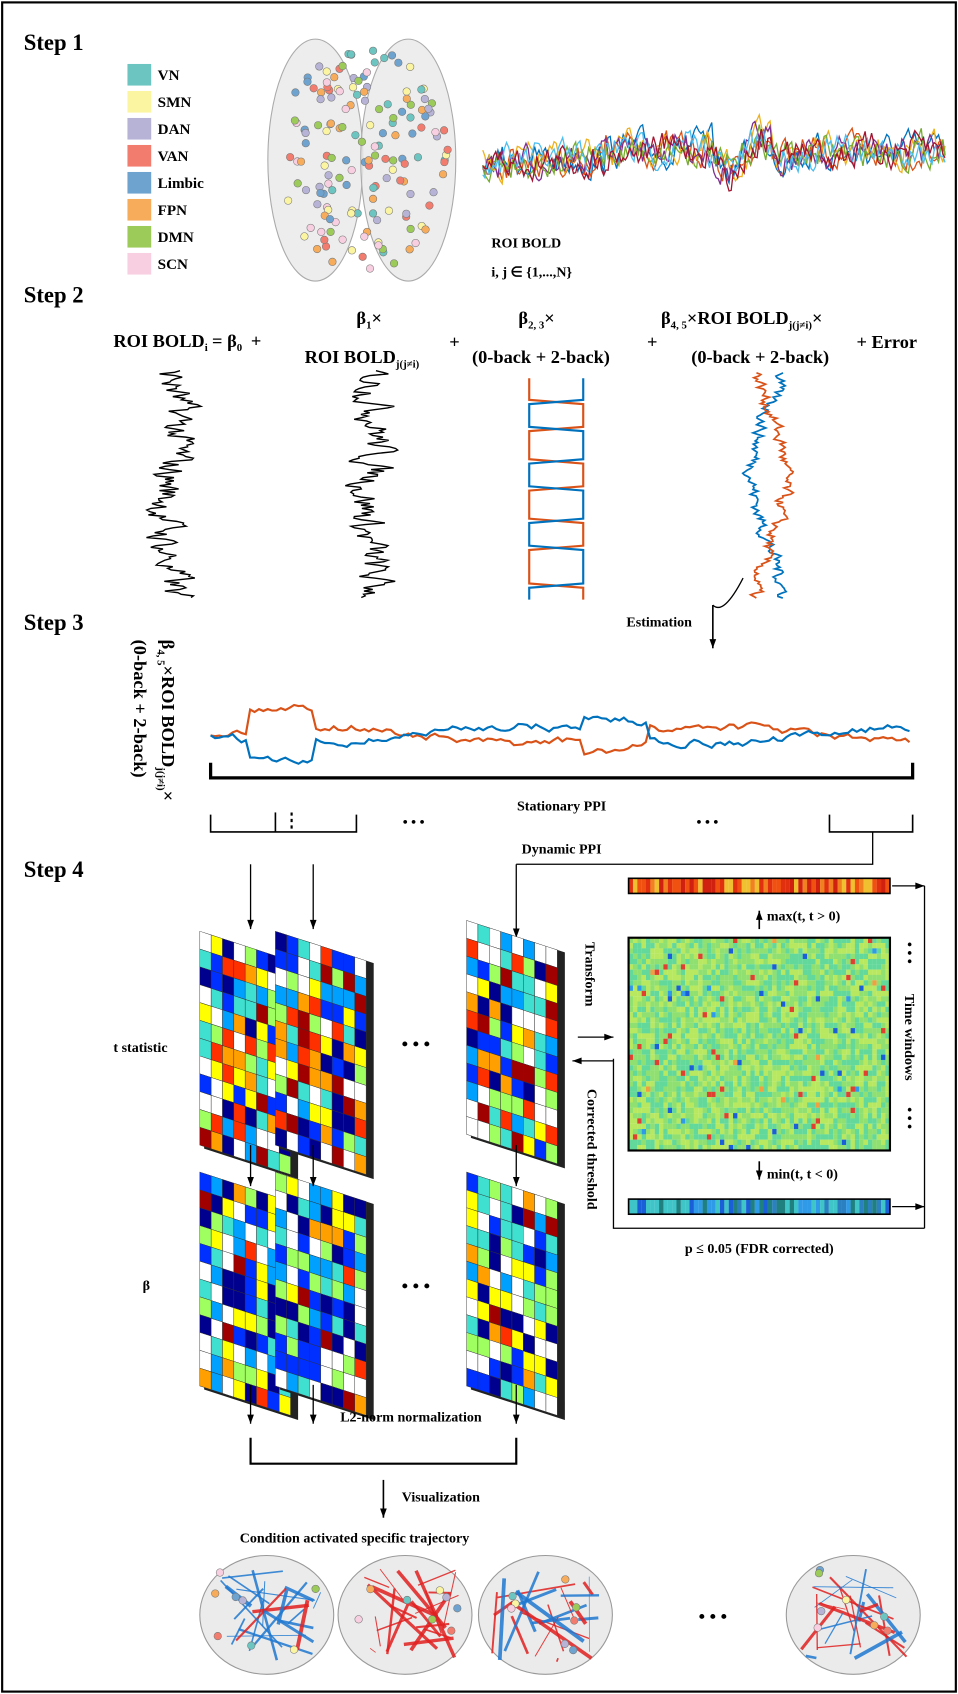  Describe the element at coordinates (173, 157) in the screenshot. I see `legend-label: VAN` at that location.